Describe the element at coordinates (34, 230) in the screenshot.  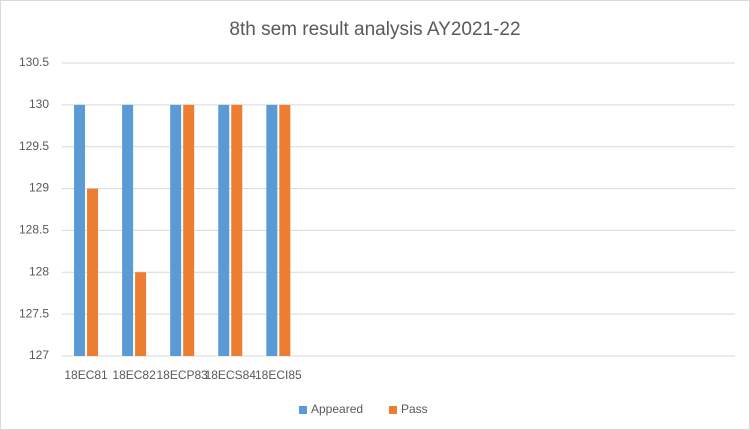
I see `y-tick-label: 128.5` at that location.